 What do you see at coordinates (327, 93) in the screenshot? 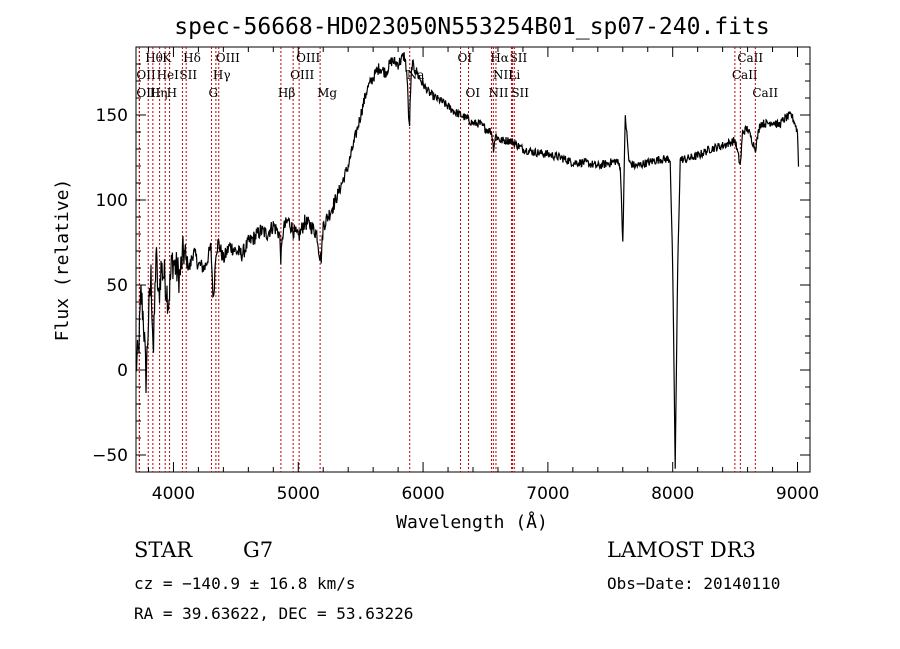
I see `marker-label: Mg` at bounding box center [327, 93].